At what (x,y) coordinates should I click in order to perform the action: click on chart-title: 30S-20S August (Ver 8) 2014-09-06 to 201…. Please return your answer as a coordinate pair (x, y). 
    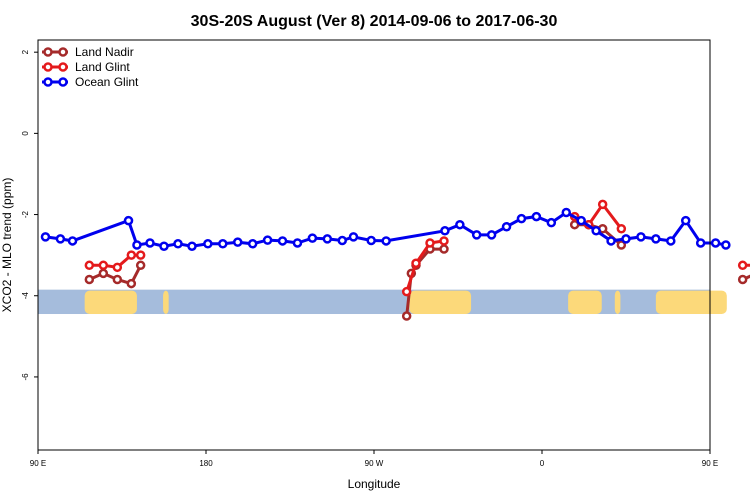
    Looking at the image, I should click on (374, 21).